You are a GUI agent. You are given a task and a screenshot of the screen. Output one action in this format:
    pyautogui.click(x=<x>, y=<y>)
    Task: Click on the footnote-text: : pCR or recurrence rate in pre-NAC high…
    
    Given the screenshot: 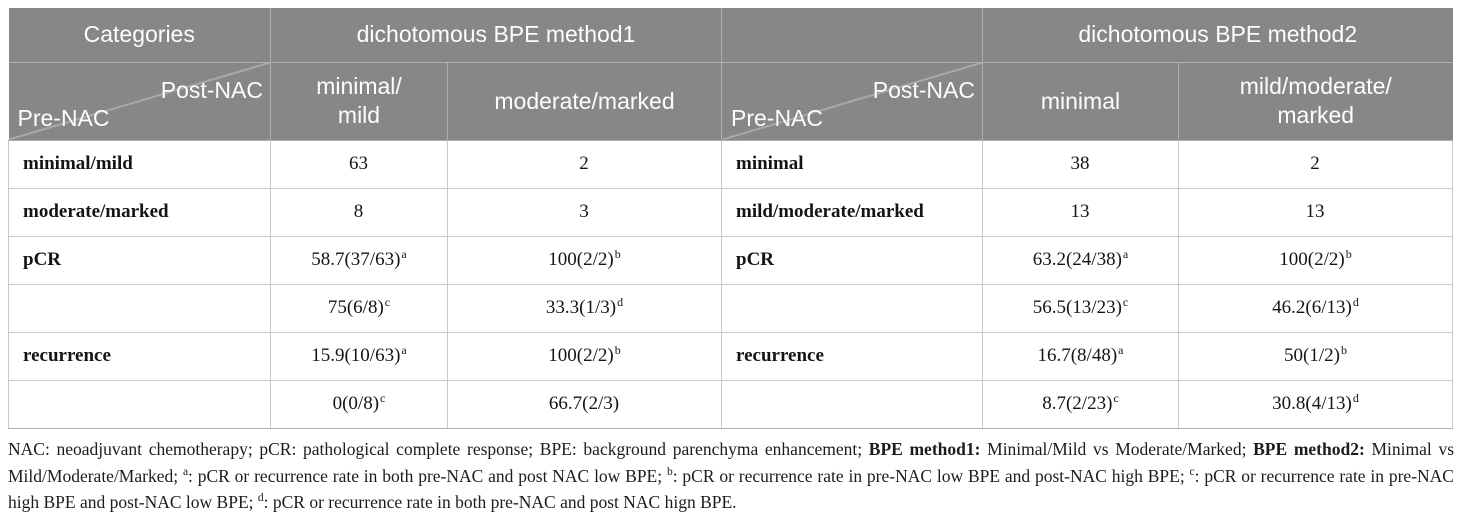 What is the action you would take?
    pyautogui.click(x=731, y=489)
    